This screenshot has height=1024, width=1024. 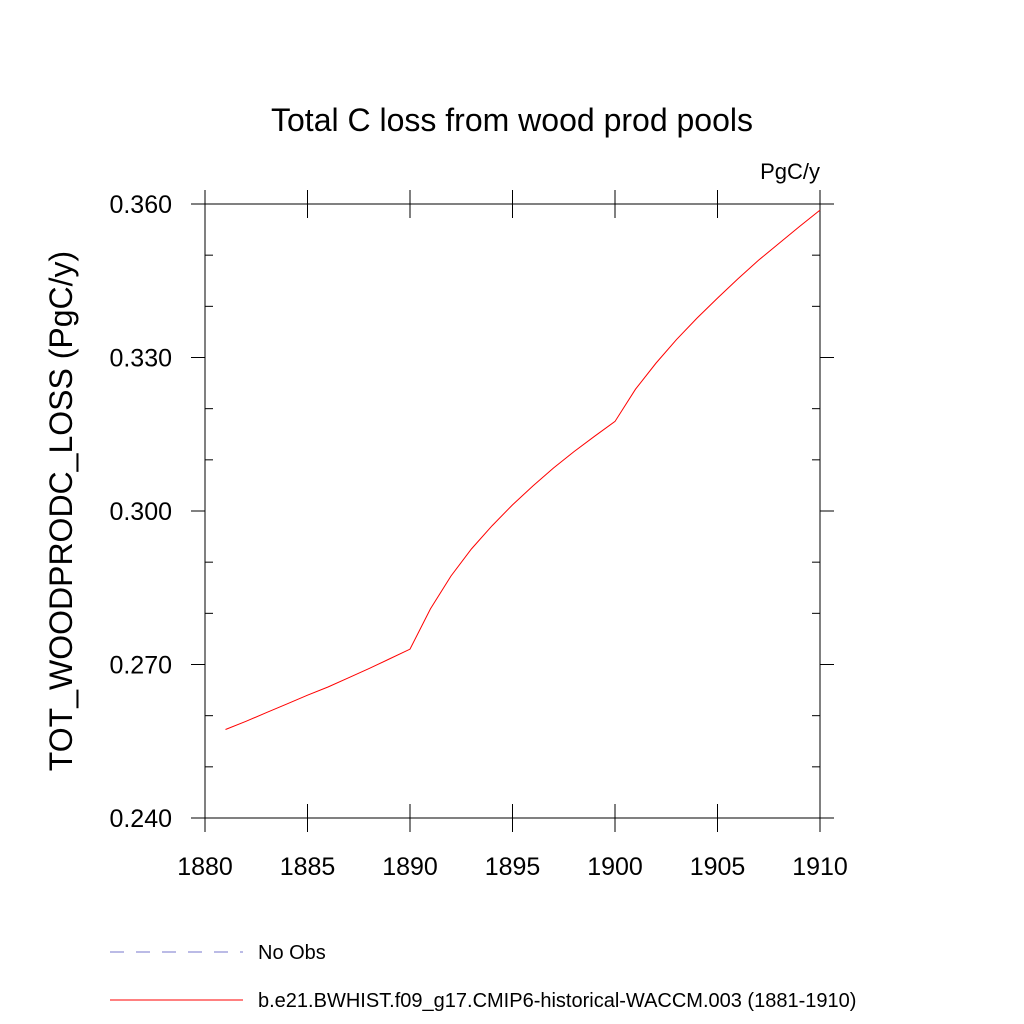 I want to click on x-tick-labels: 1880 1885 1890 1895 1900 1905 1910, so click(x=512, y=867).